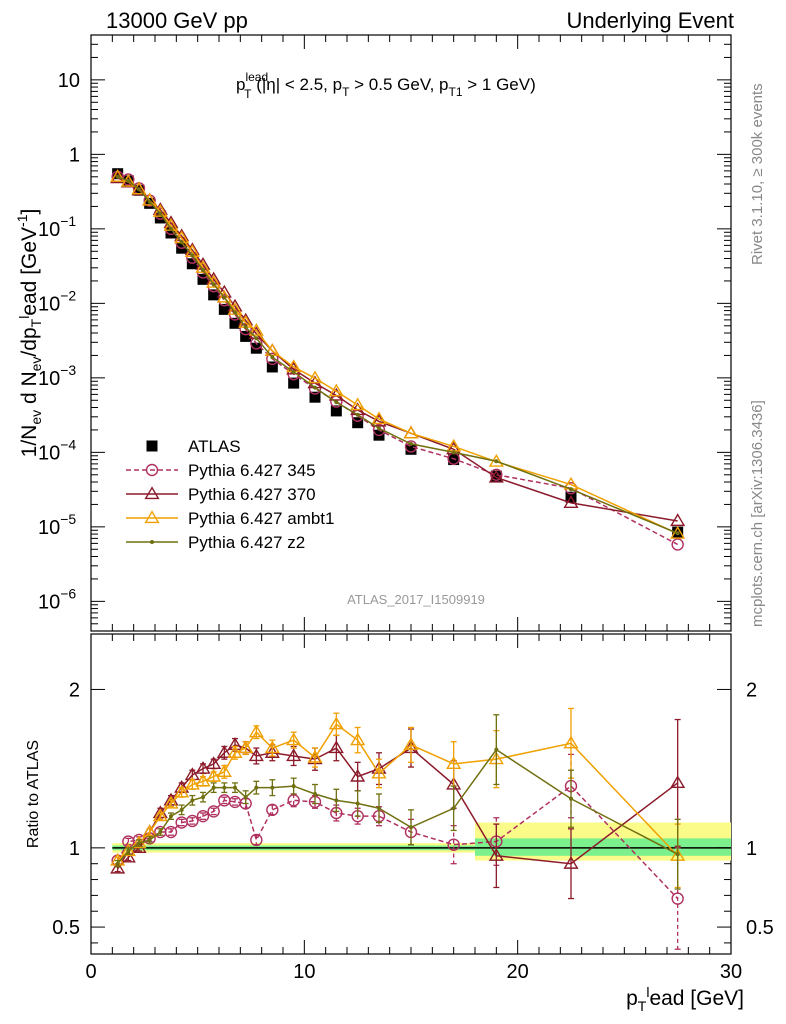  What do you see at coordinates (246, 542) in the screenshot?
I see `legend-label: Pythia 6.427 z2` at bounding box center [246, 542].